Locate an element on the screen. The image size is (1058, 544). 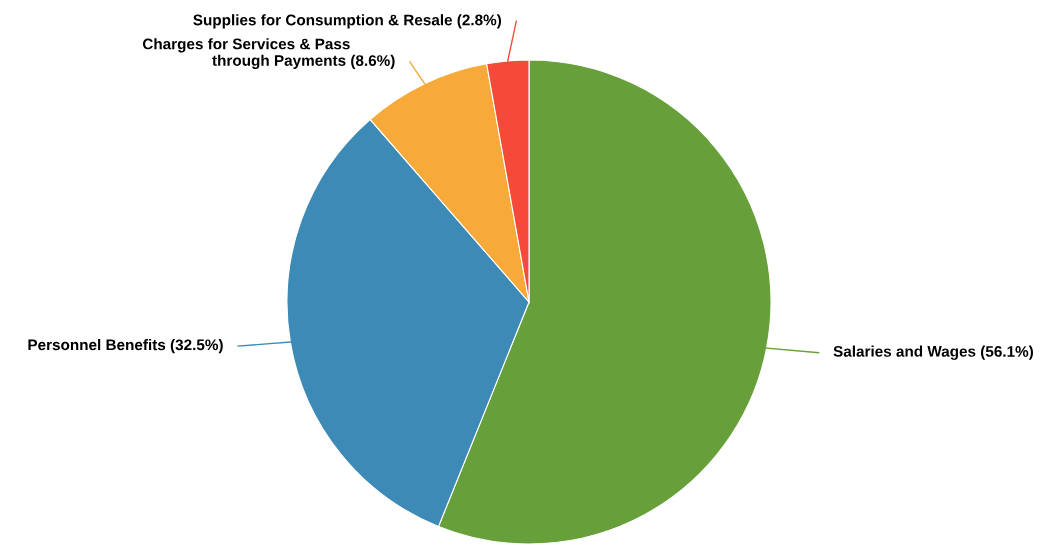
slice-label: Personnel Benefits is located at coordinates (97, 345).